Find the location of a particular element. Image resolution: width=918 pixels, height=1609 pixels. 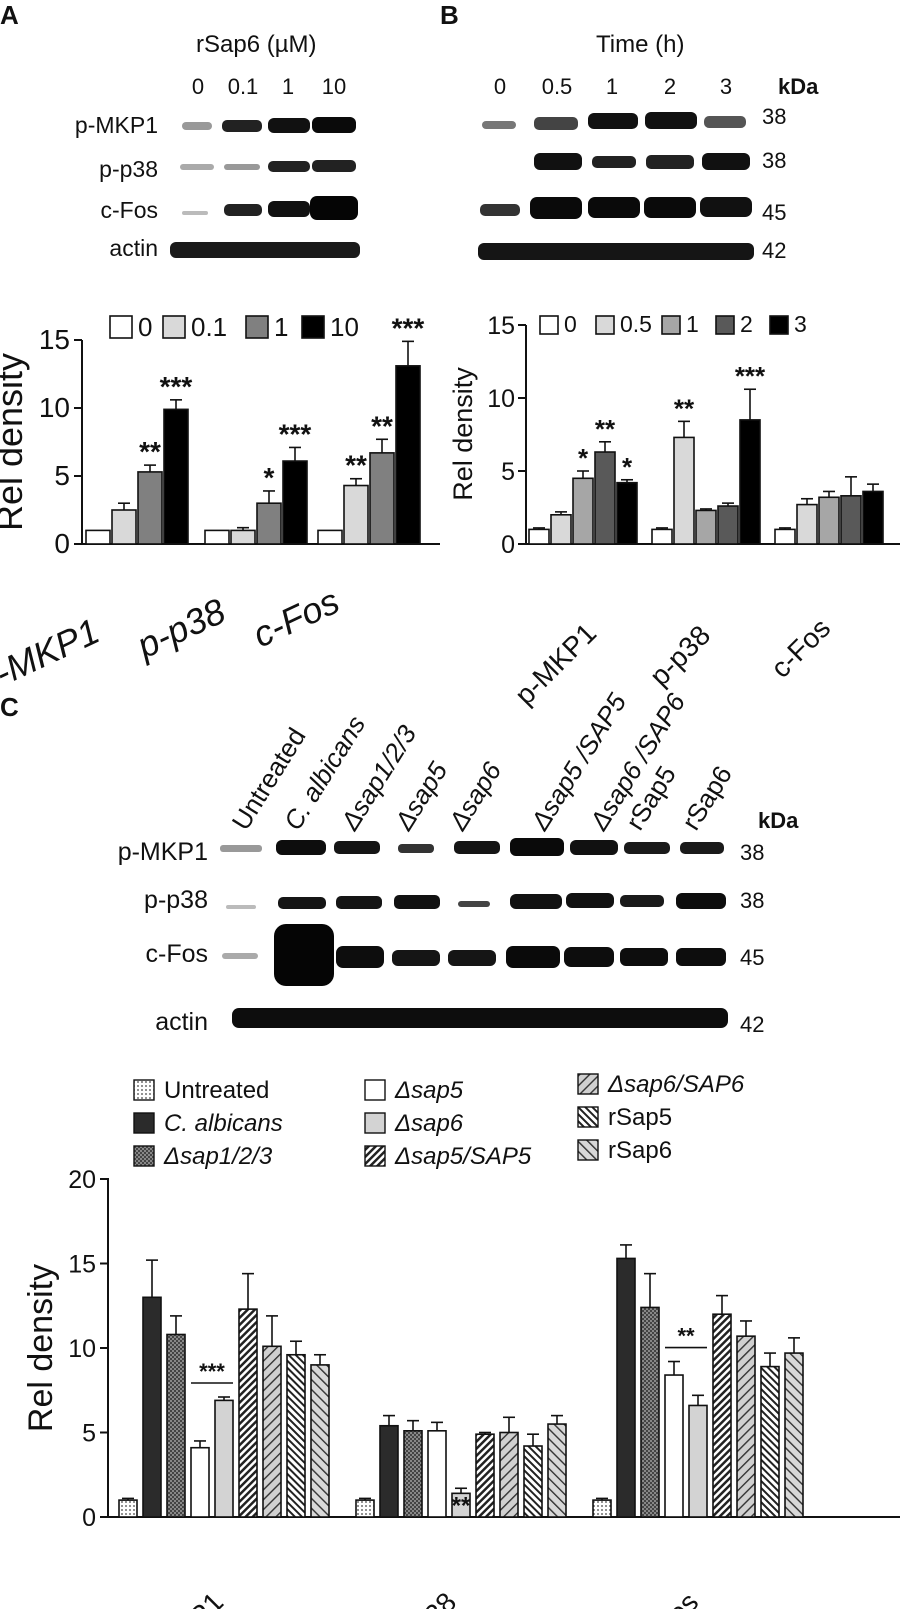

legend-label: 10 is located at coordinates (344, 327).